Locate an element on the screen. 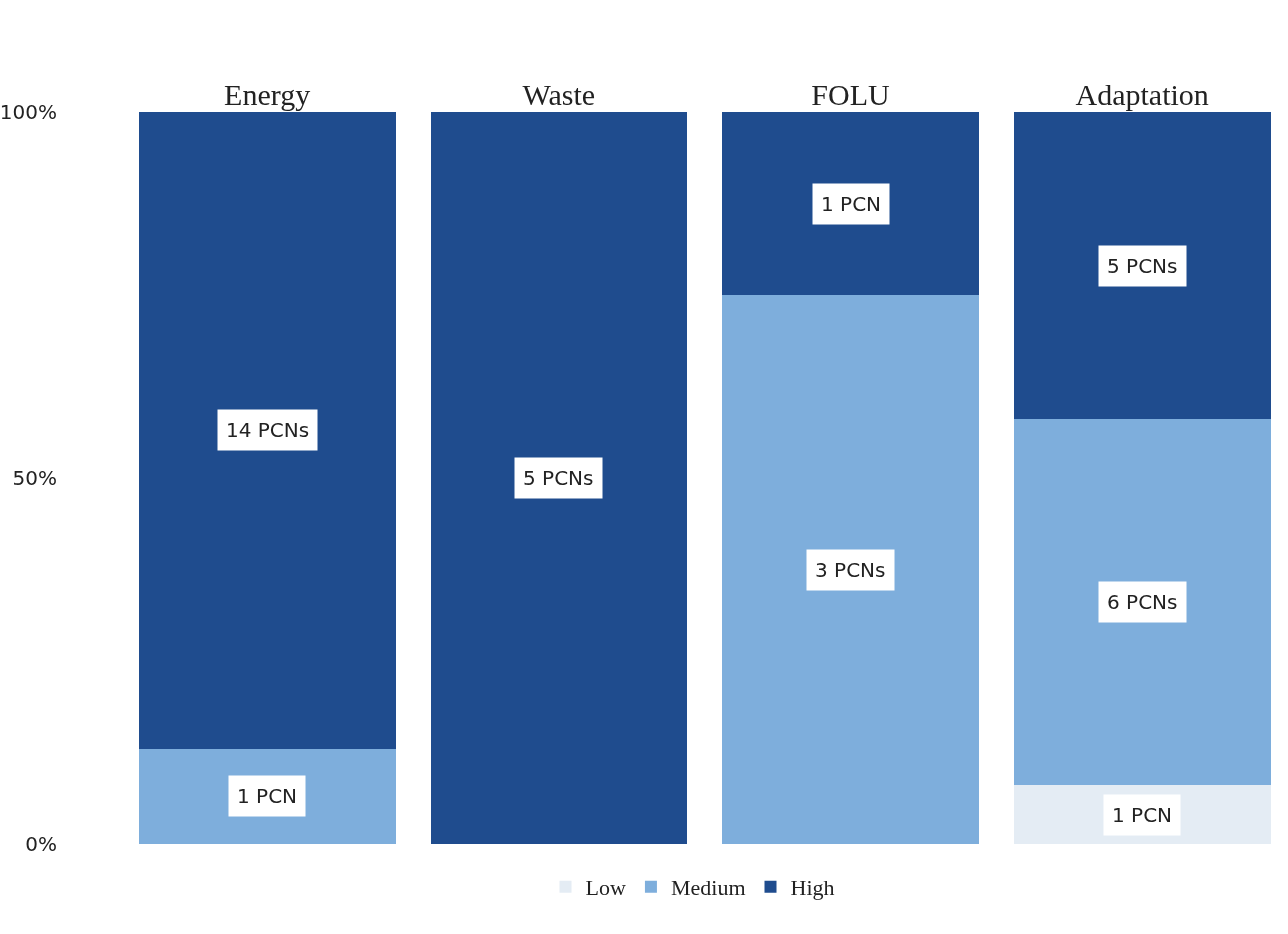  annotation: 6 PCNs is located at coordinates (1142, 602).